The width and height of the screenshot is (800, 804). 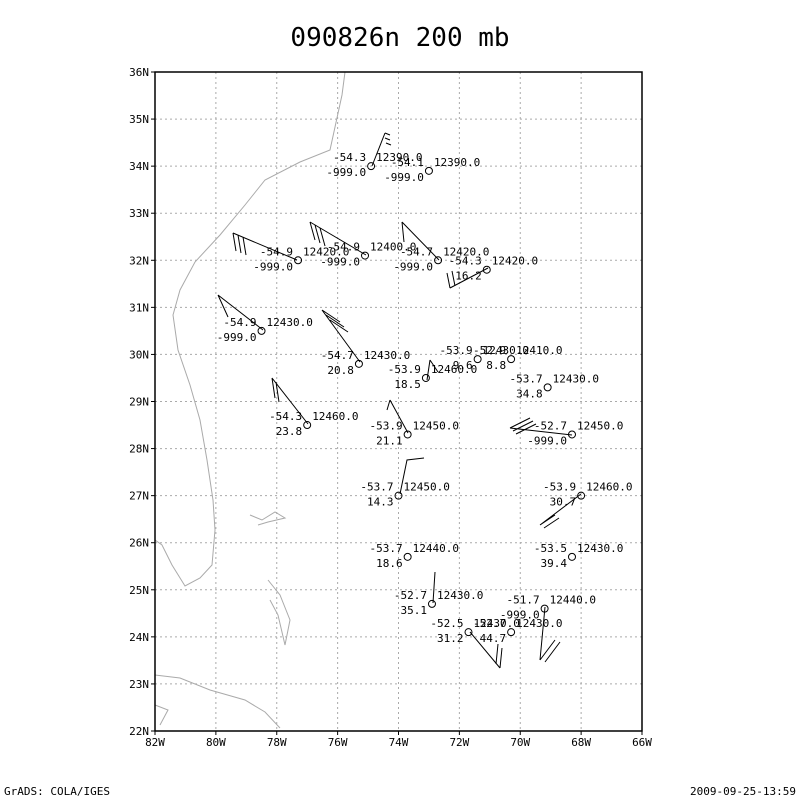 I want to click on y-tick-label: 36N, so click(x=139, y=72).